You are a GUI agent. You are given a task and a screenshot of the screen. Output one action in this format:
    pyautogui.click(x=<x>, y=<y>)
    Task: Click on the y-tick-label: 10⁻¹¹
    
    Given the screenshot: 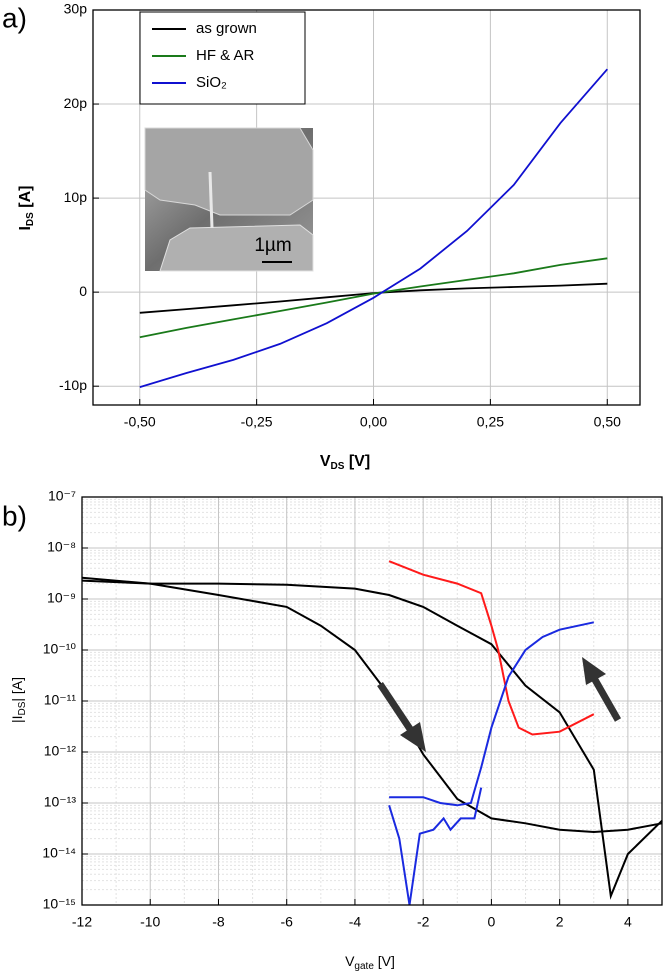 What is the action you would take?
    pyautogui.click(x=60, y=700)
    